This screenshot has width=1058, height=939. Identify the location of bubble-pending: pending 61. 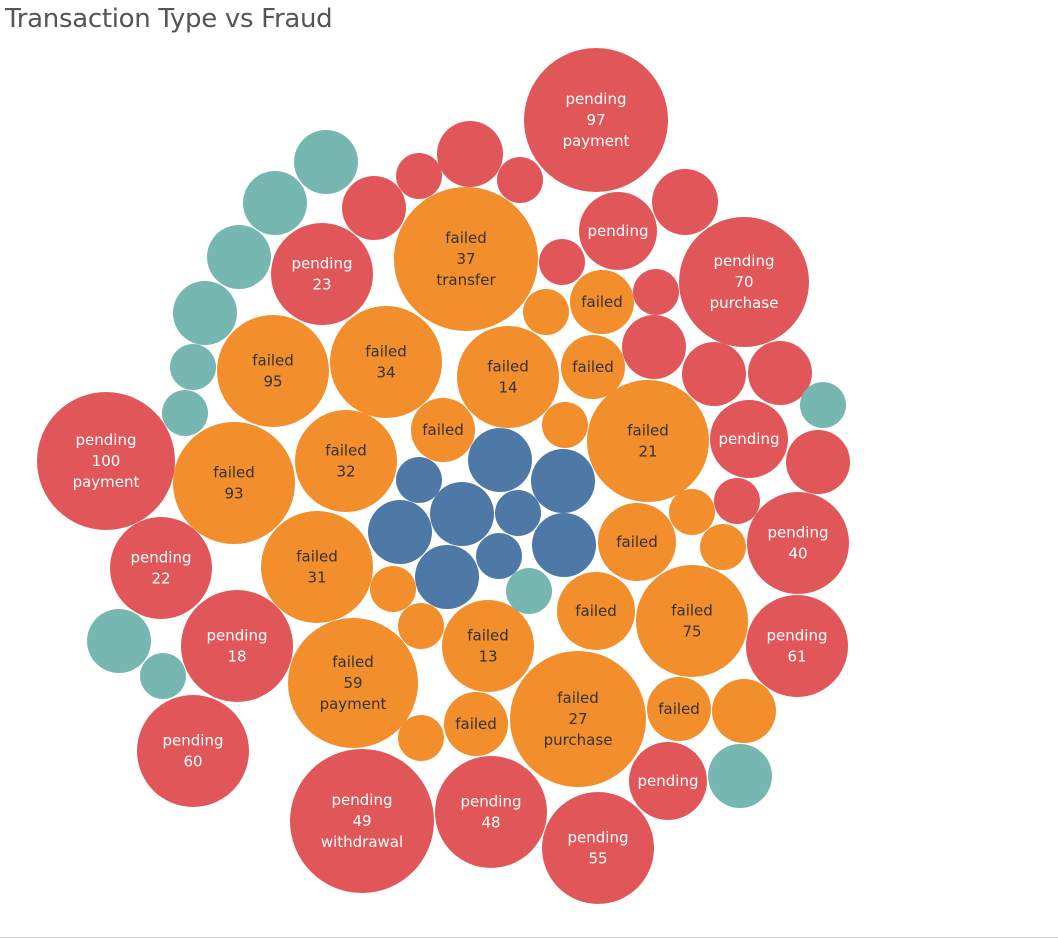
(797, 646).